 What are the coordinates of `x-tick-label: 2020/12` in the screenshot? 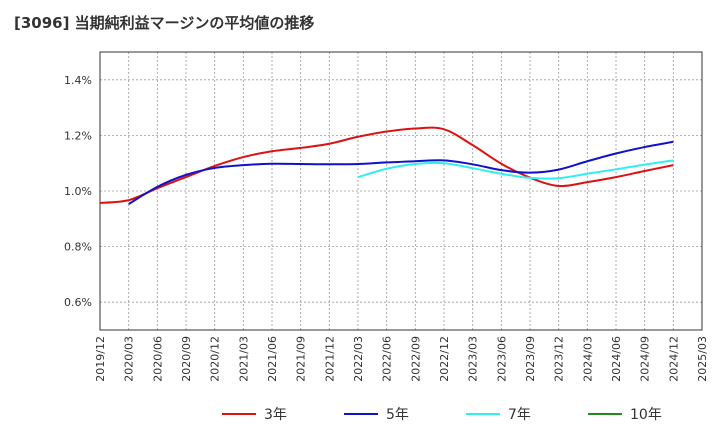 It's located at (215, 359).